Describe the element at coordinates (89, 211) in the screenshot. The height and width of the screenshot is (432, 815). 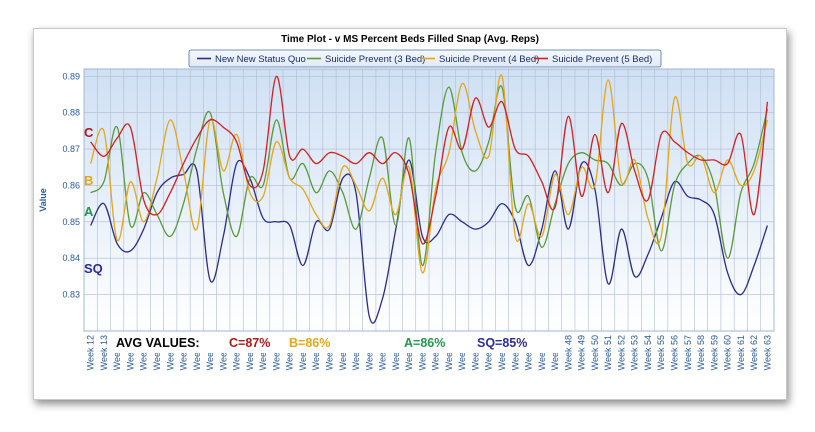
I see `series-label-a: A` at that location.